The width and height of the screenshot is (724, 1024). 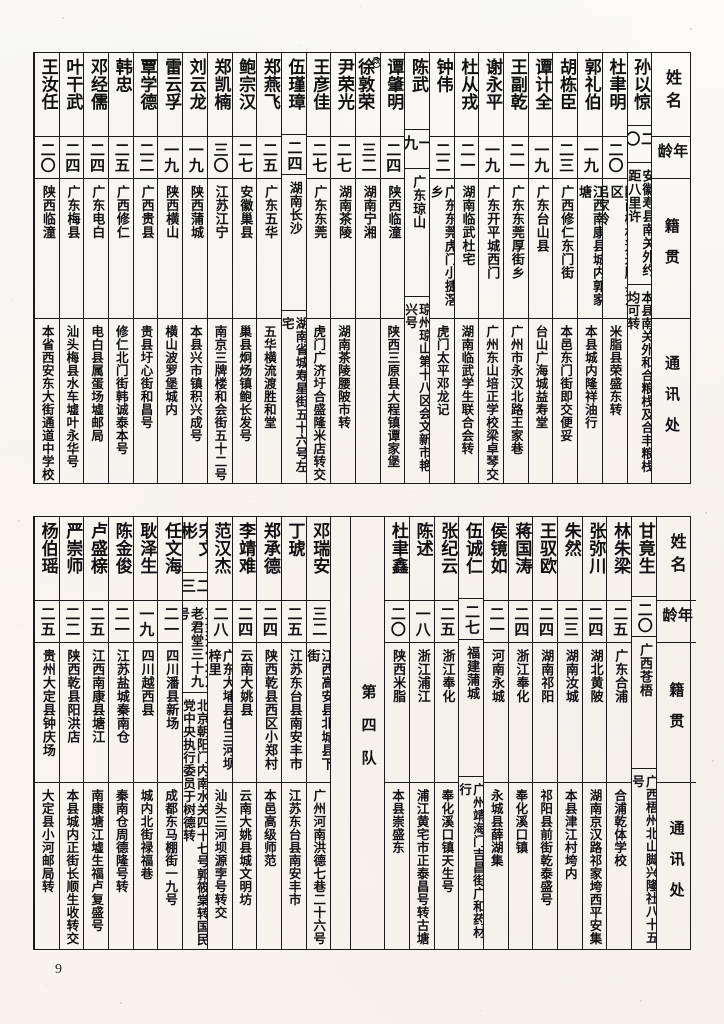 I want to click on person-column: 谢永平 一九 广东开平城西门 广州东山培正学校梁卓琴交, so click(x=491, y=268).